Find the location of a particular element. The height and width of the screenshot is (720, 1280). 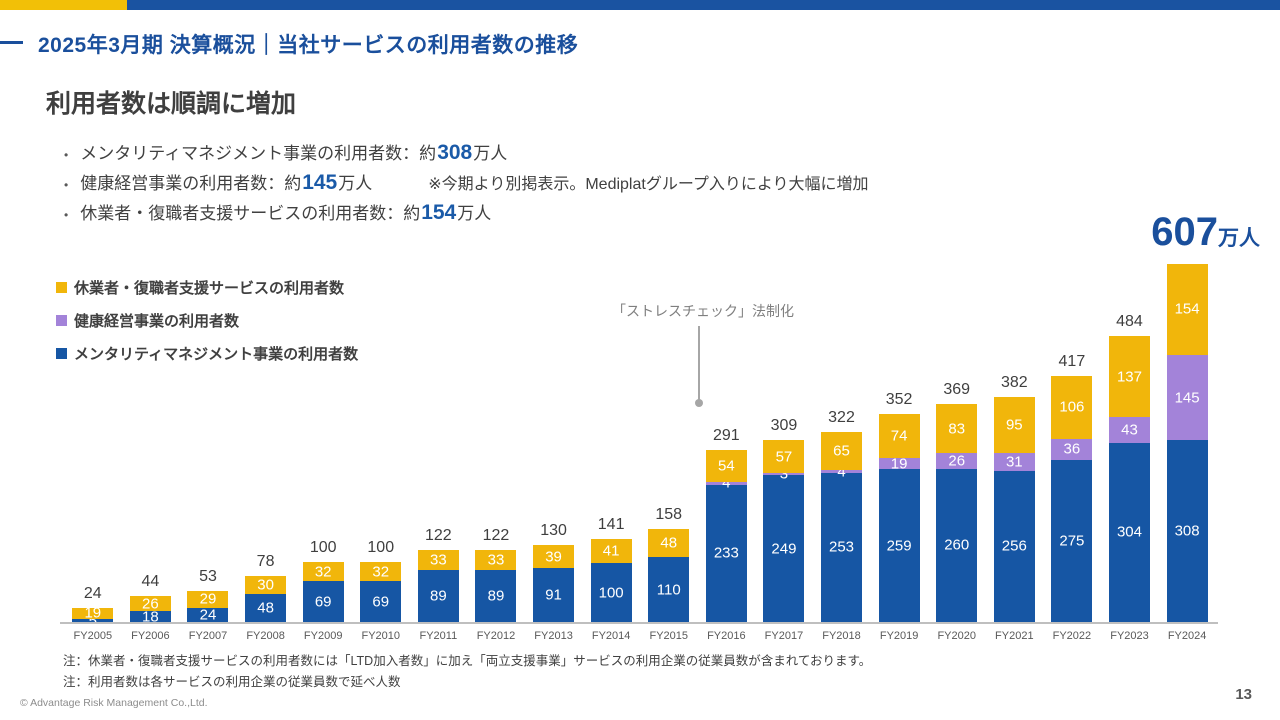

bar-segment-label: 29 is located at coordinates (208, 599).